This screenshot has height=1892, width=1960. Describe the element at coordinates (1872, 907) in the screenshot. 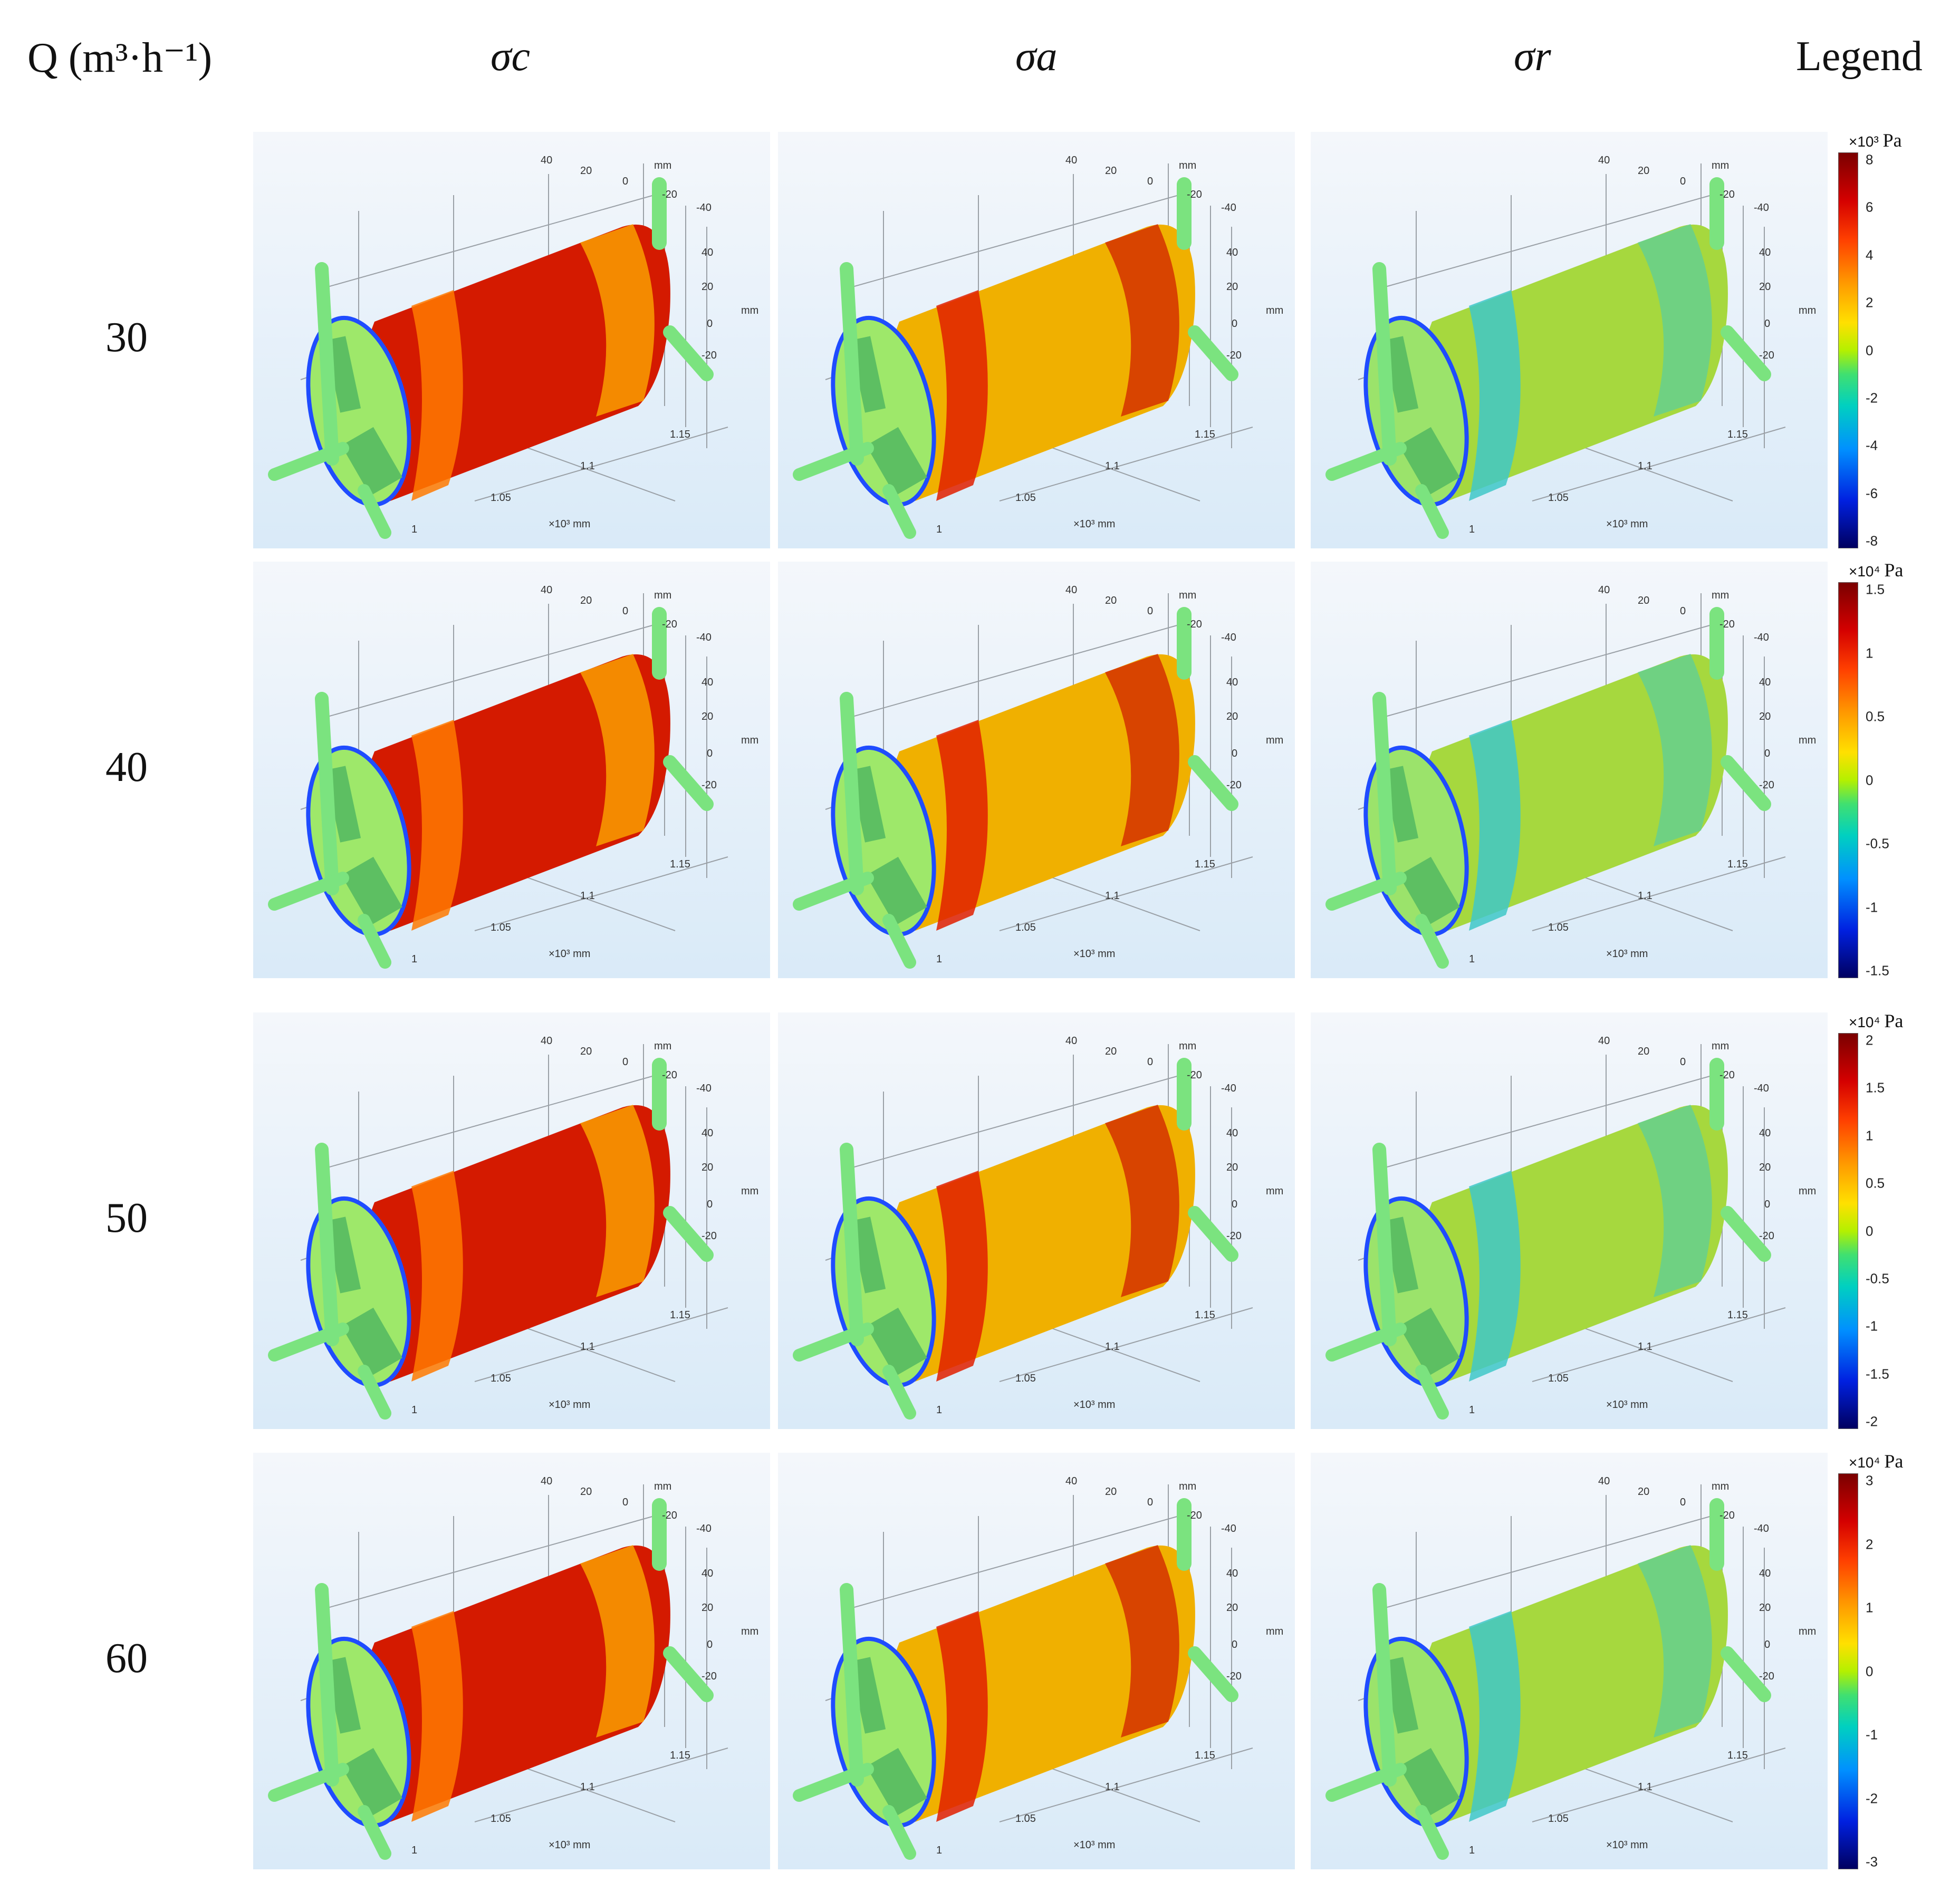

I see `colorbar-tick-label: -1` at that location.